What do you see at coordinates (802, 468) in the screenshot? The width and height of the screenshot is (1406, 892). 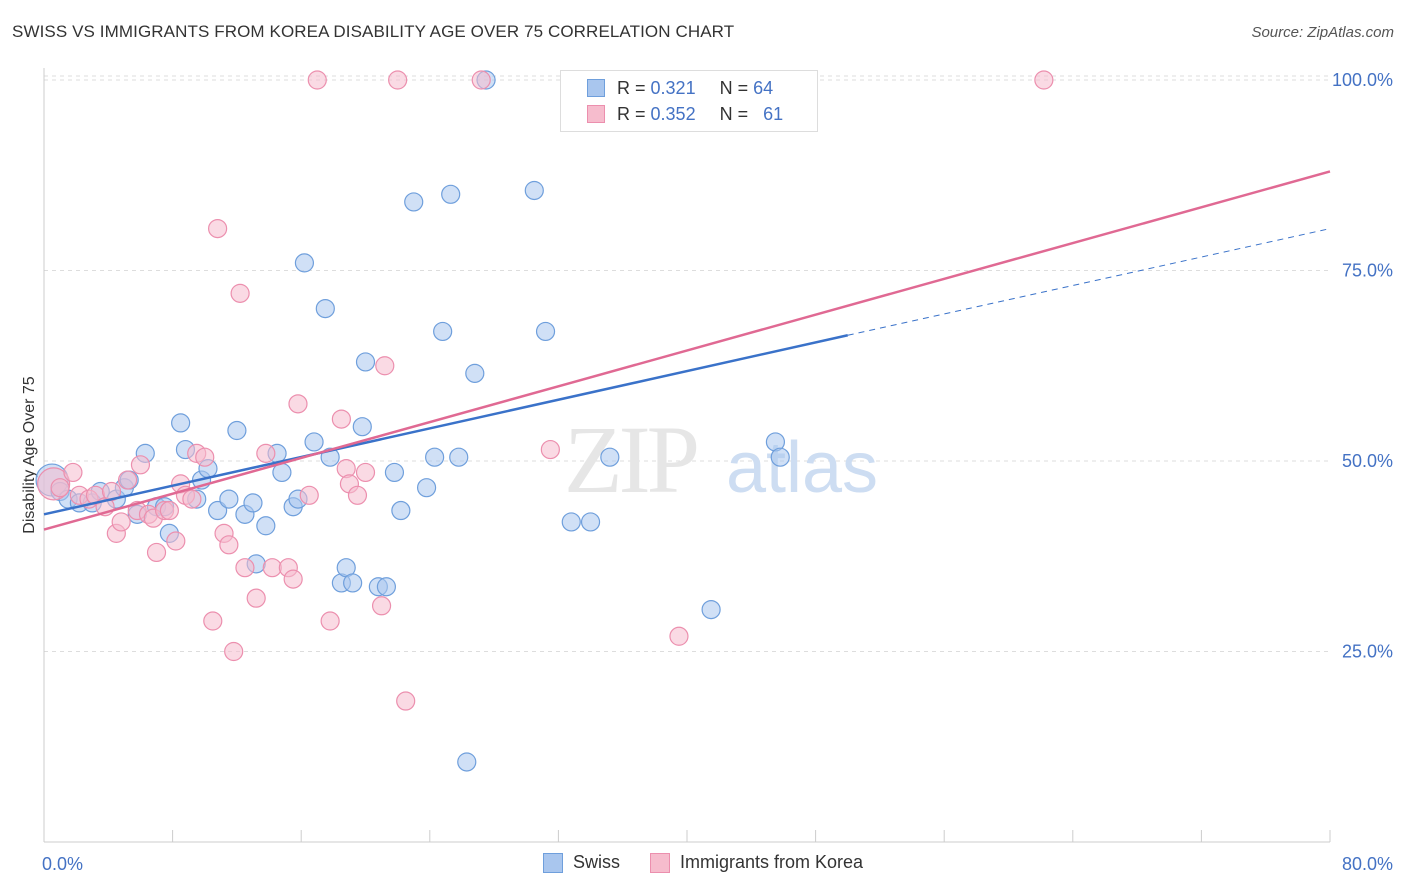 I see `watermark-atlas: atlas` at bounding box center [802, 468].